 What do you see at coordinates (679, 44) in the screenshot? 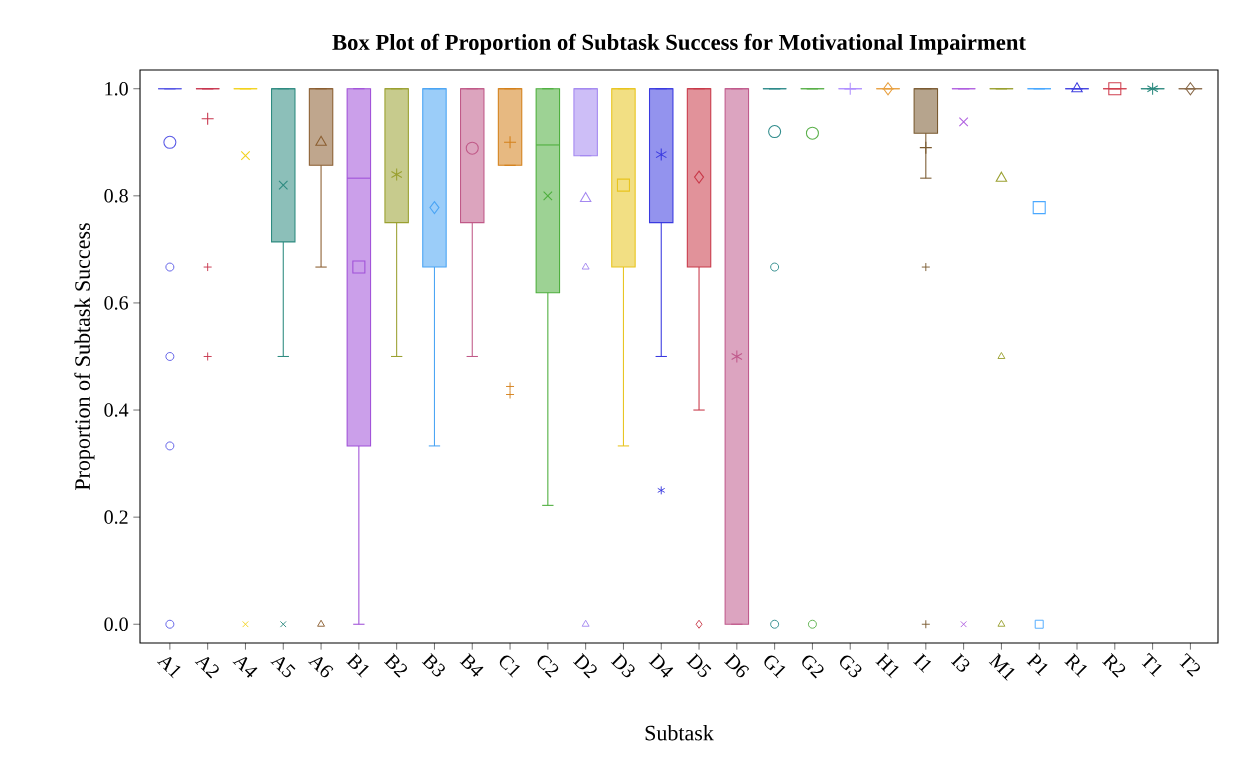
I see `chart-title: Box Plot of Proportion of Subtask Success for Motivational Impairment` at bounding box center [679, 44].